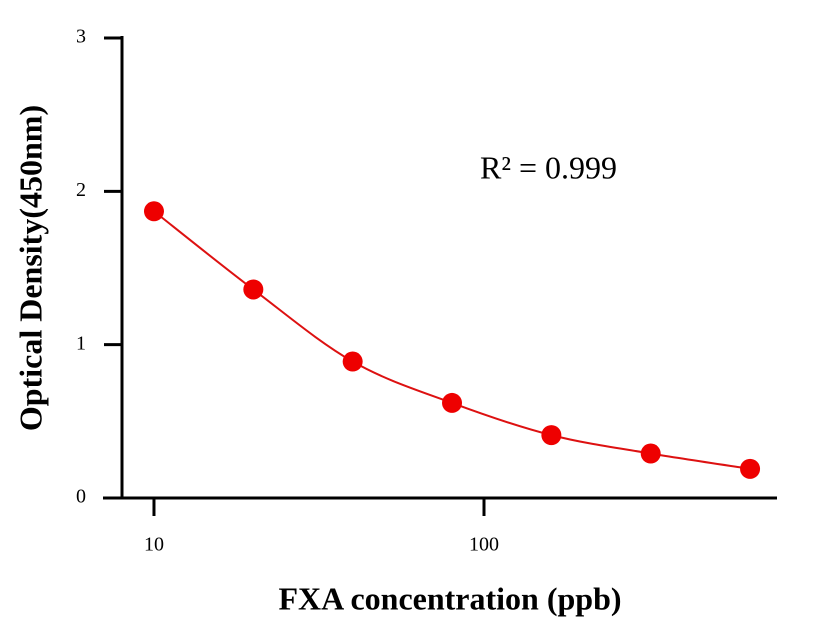  What do you see at coordinates (30, 268) in the screenshot?
I see `y-axis-title: Optical Density(450nm)` at bounding box center [30, 268].